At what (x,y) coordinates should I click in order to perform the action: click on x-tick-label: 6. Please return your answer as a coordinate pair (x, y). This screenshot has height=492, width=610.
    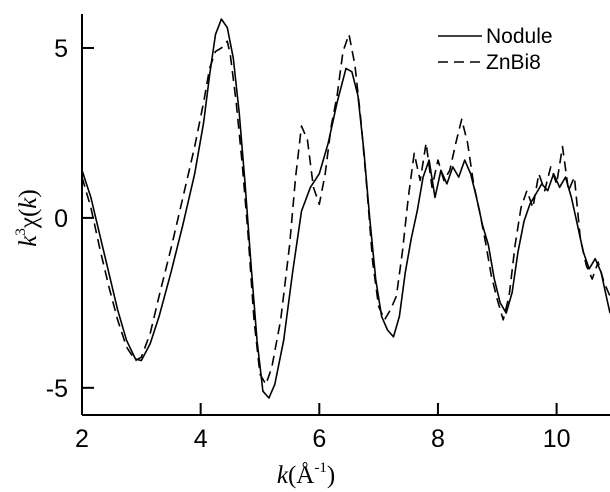
    Looking at the image, I should click on (319, 439).